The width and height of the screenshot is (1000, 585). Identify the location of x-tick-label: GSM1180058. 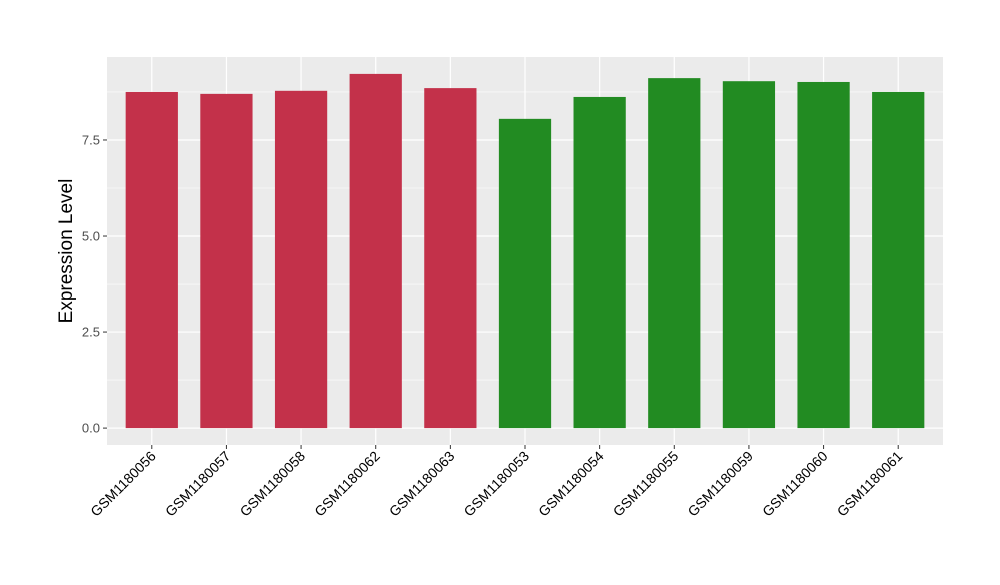
(273, 484).